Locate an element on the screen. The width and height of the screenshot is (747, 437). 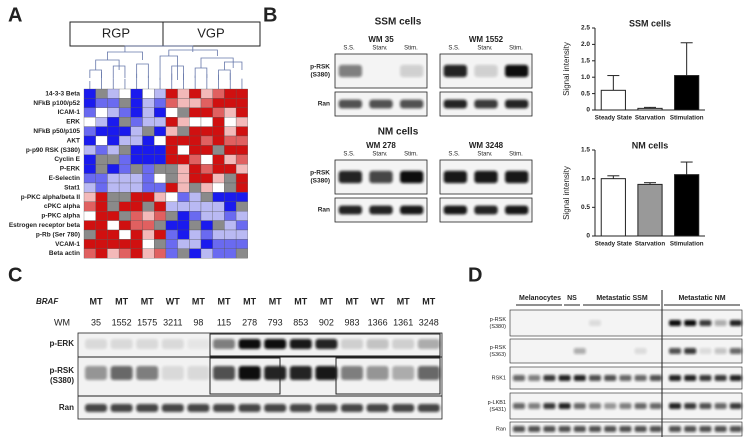
lane-label: S.S. is located at coordinates (454, 155).